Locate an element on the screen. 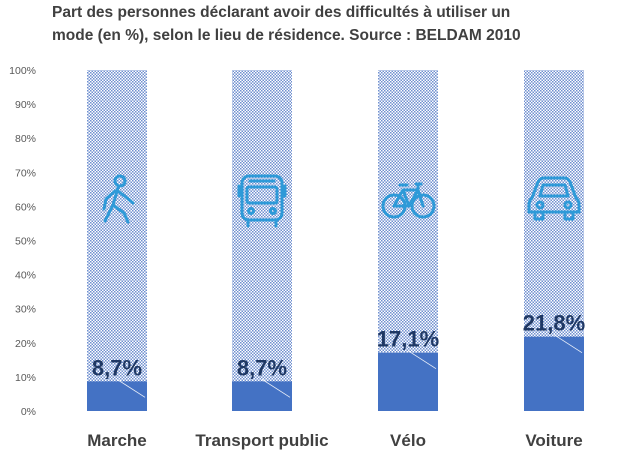 The width and height of the screenshot is (624, 457). y-axis: 0% 10% 20% 30% 40% 50% 60% 70% 80% 90% 100% is located at coordinates (22, 241).